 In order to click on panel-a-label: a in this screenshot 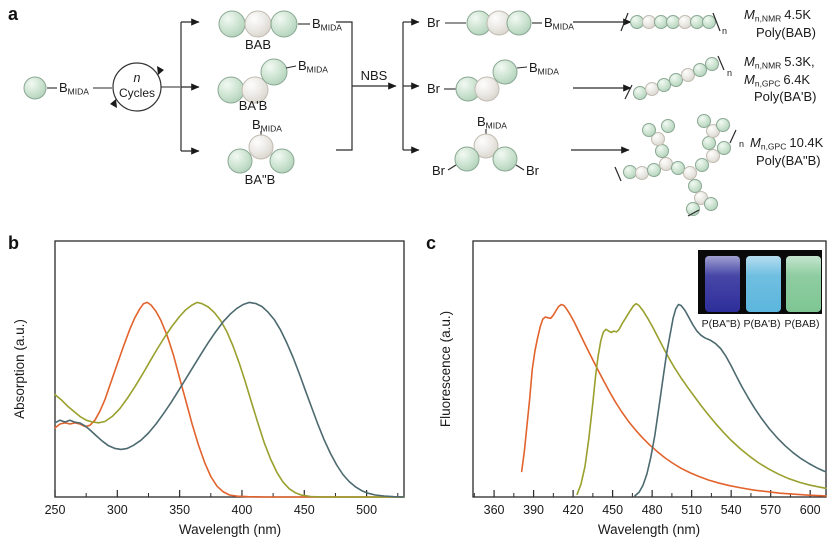, I will do `click(13, 14)`.